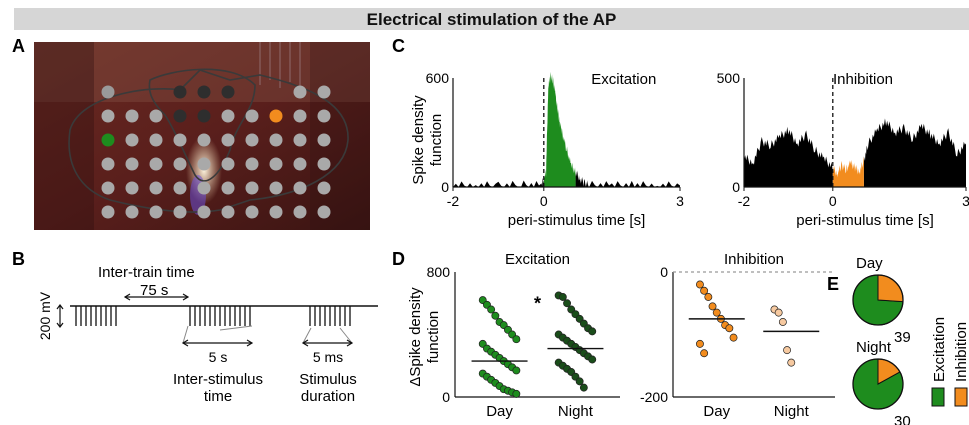  Describe the element at coordinates (523, 335) in the screenshot. I see `panel-d-excitation-chart: 800 0 Day Night Excitation *` at that location.